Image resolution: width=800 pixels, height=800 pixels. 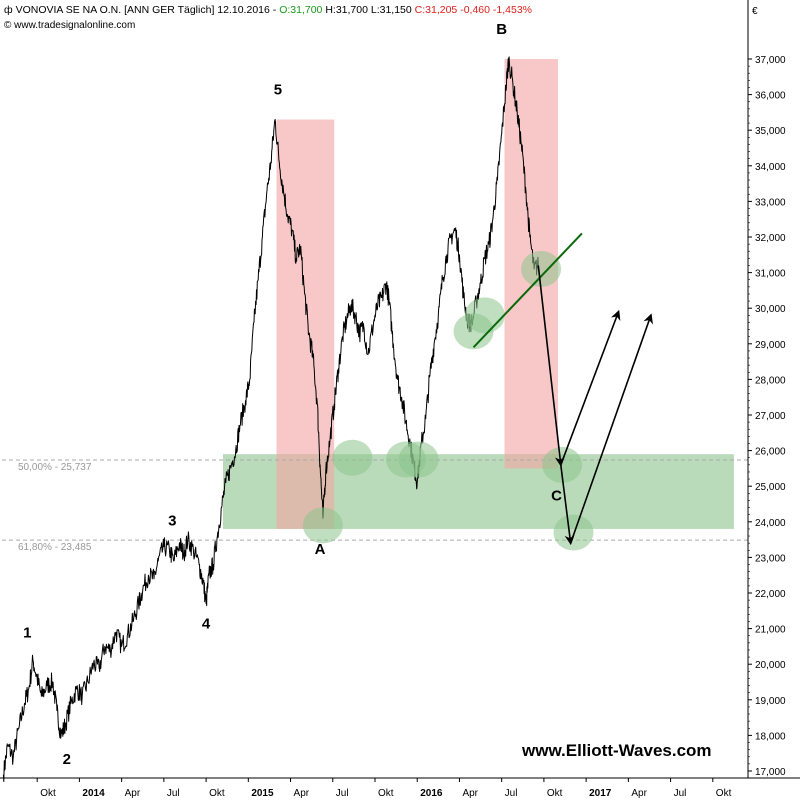 What do you see at coordinates (770, 416) in the screenshot?
I see `y-tick-label-10: 27,000` at bounding box center [770, 416].